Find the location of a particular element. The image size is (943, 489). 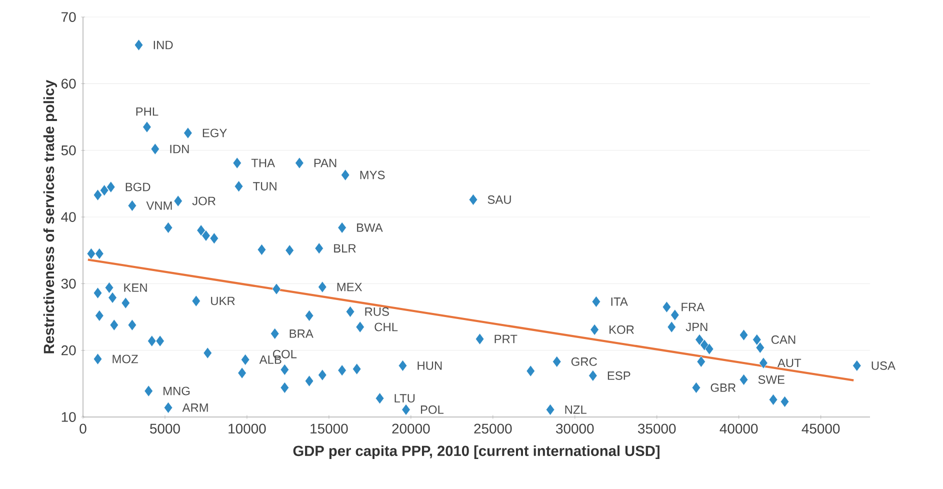

x-tick-label: 25000 is located at coordinates (493, 429).